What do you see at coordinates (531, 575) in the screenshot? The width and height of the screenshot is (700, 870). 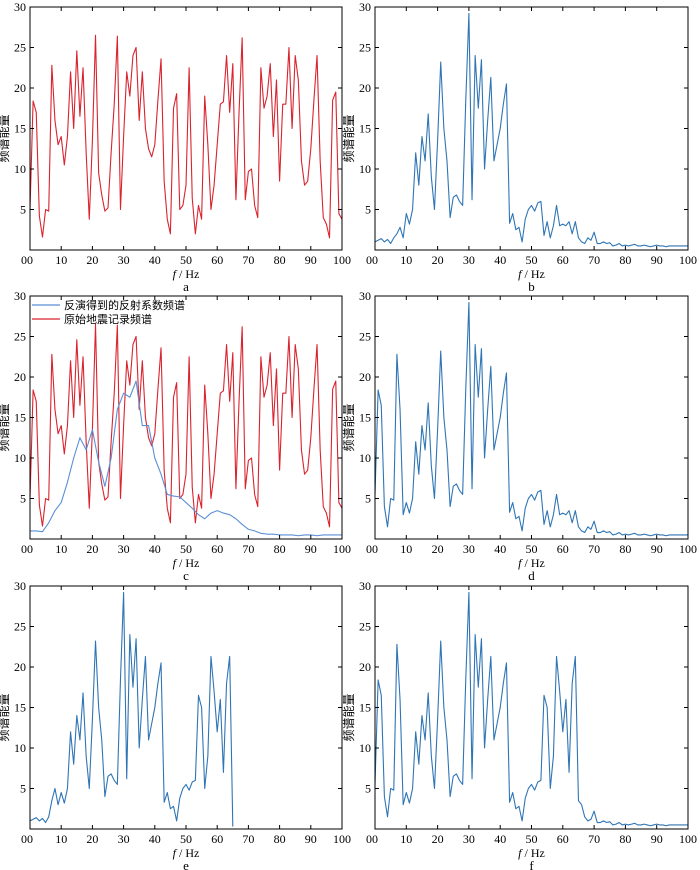 I see `panel-caption: d` at bounding box center [531, 575].